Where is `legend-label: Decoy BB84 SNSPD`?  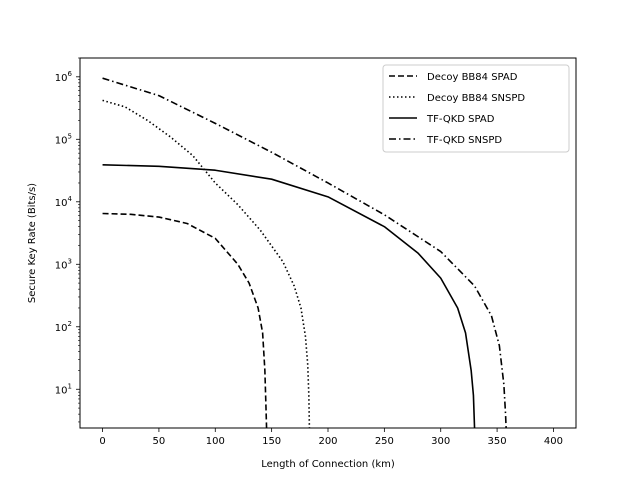
legend-label: Decoy BB84 SNSPD is located at coordinates (476, 98).